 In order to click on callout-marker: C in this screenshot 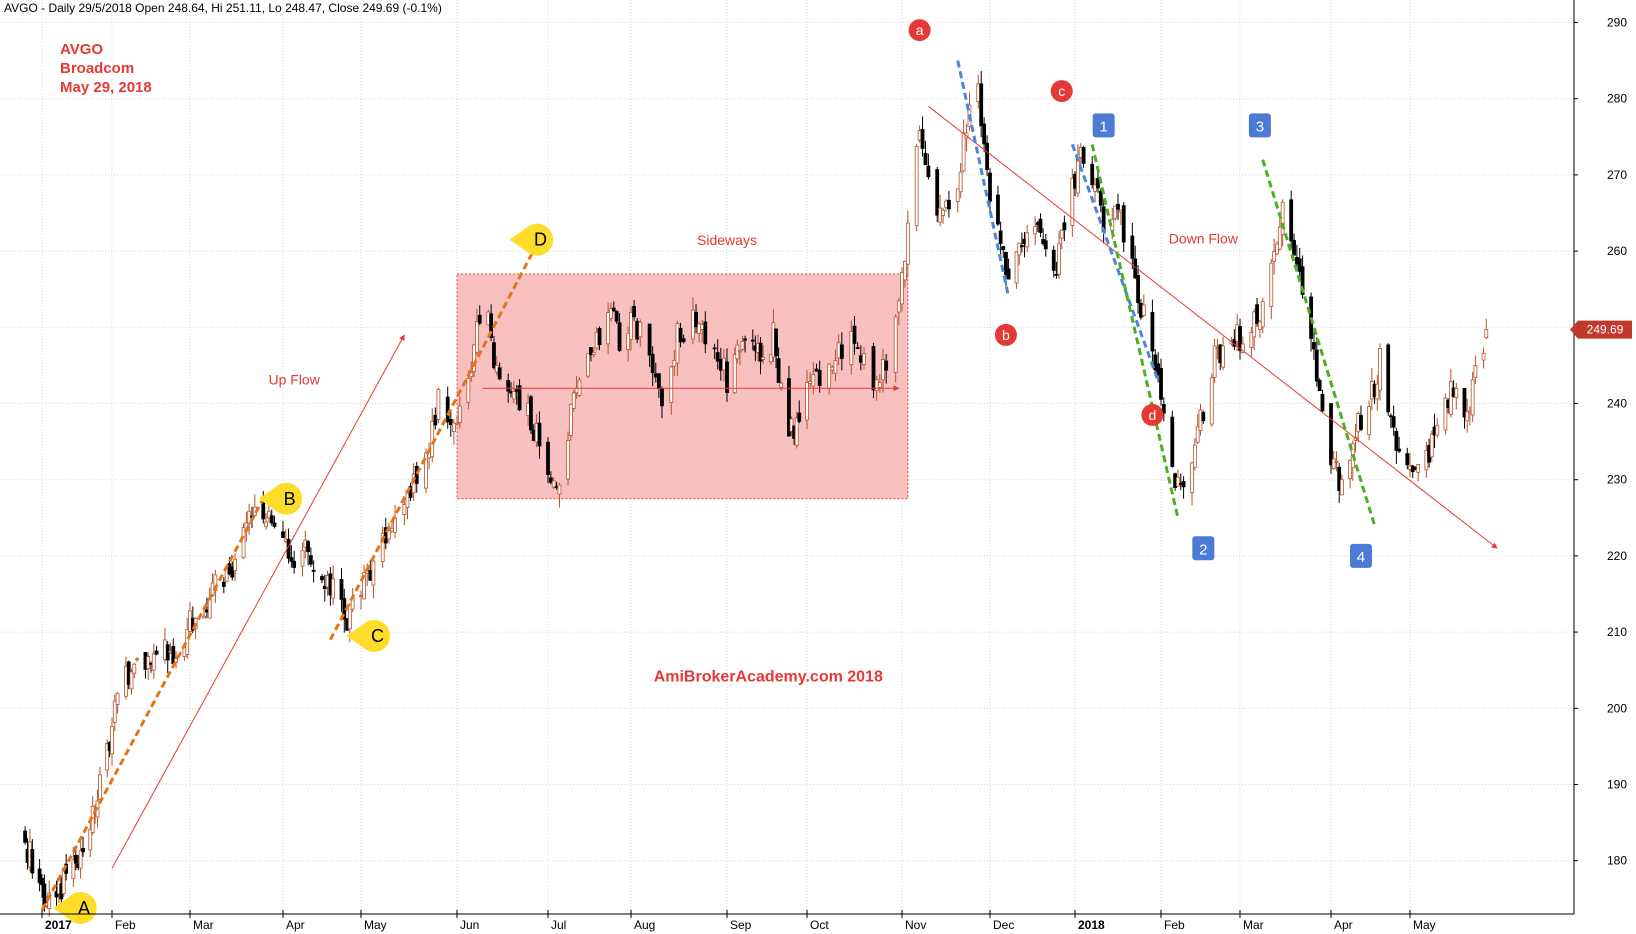, I will do `click(368, 635)`.